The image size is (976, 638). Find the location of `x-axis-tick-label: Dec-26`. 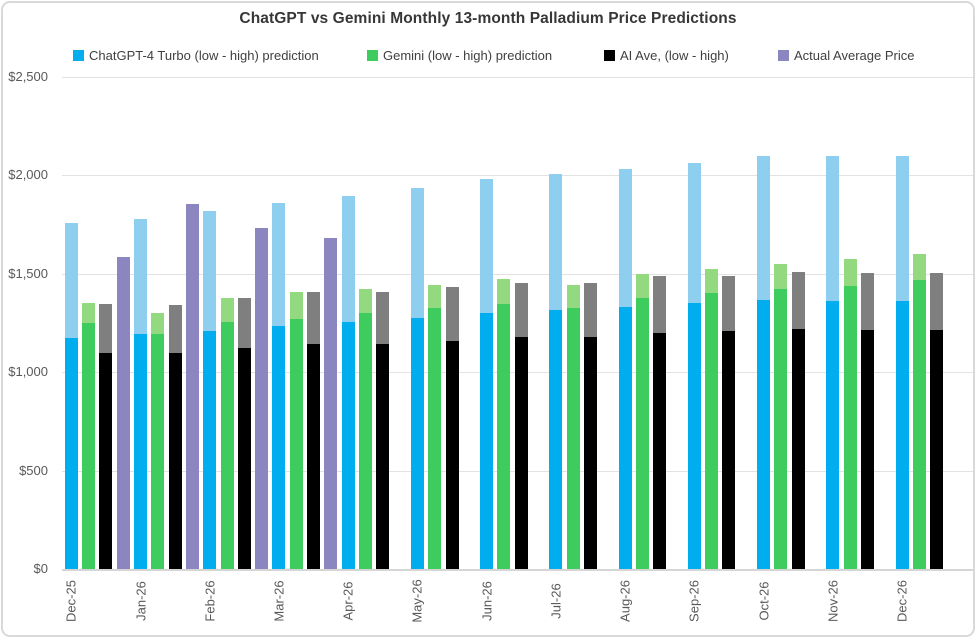

x-axis-tick-label: Dec-26 is located at coordinates (902, 601).